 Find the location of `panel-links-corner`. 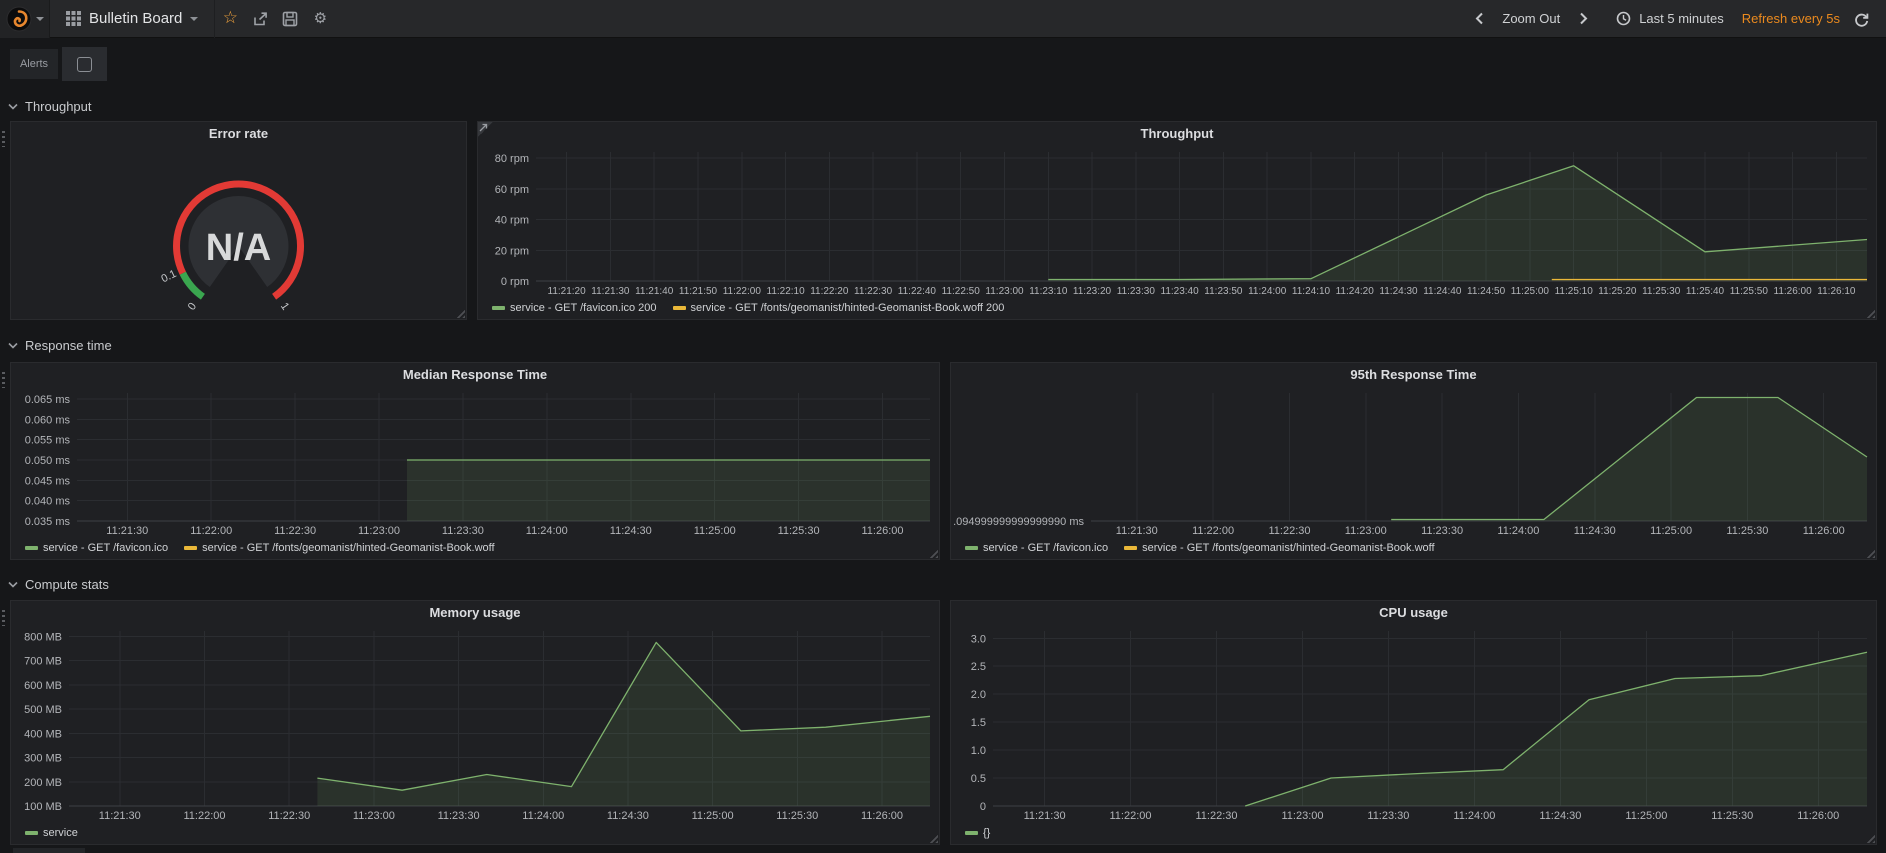

panel-links-corner is located at coordinates (485, 129).